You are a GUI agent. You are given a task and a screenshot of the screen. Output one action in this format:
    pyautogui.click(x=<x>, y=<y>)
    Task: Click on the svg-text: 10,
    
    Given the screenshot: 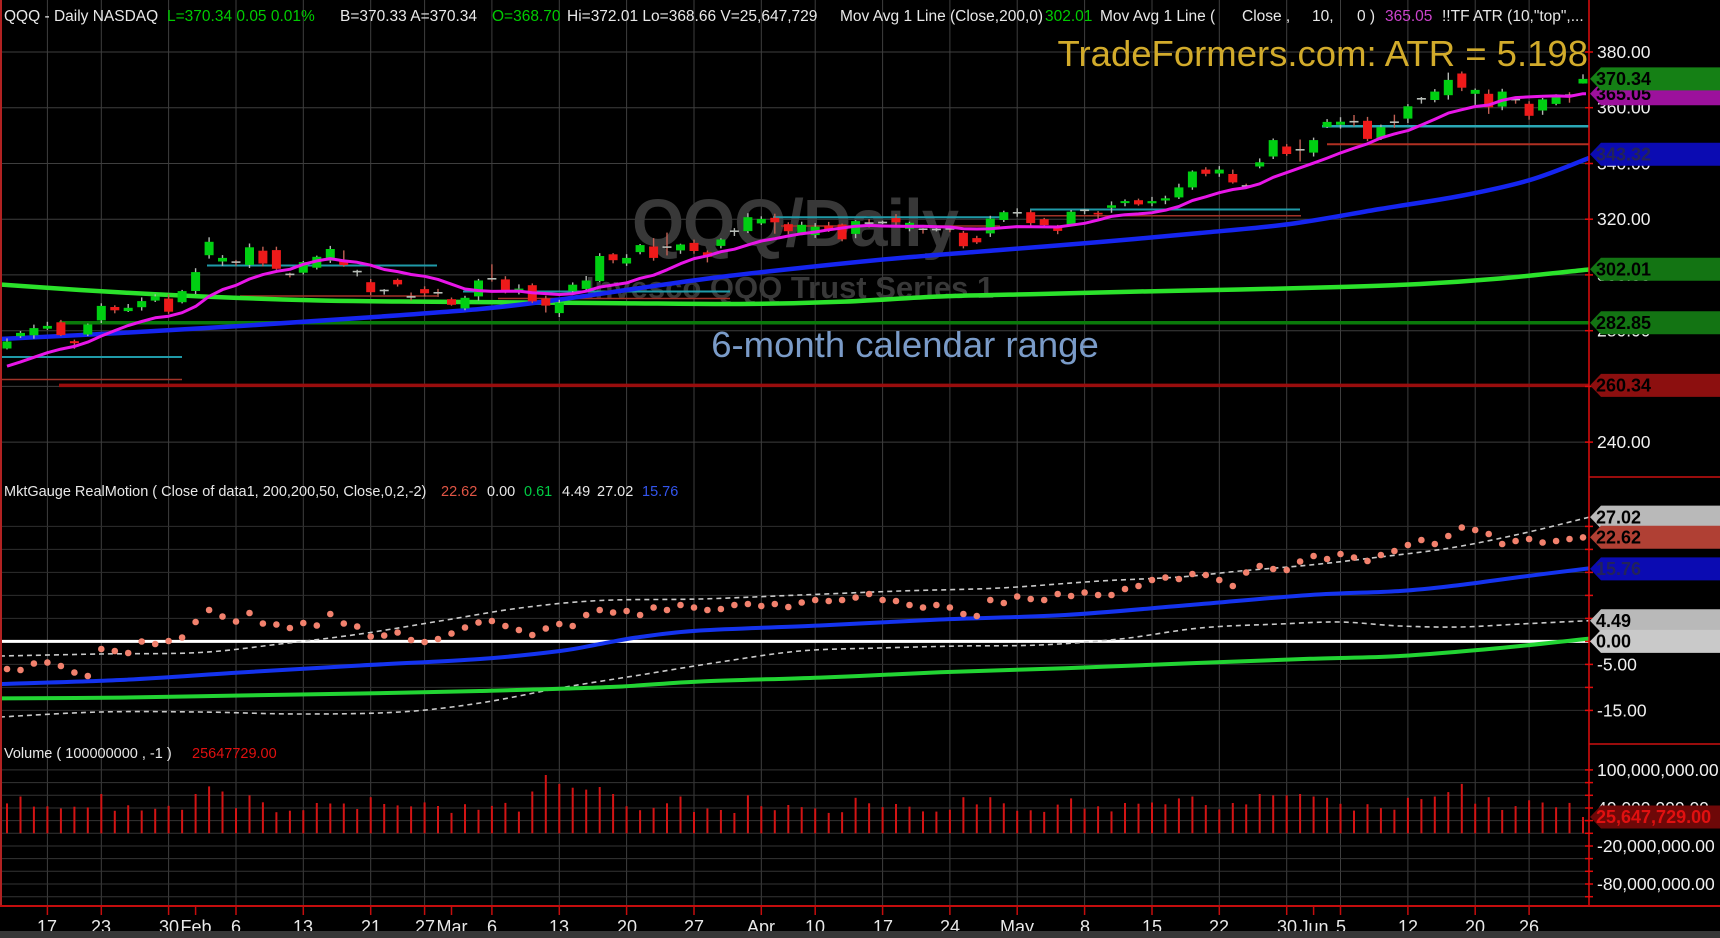 What is the action you would take?
    pyautogui.click(x=1323, y=16)
    